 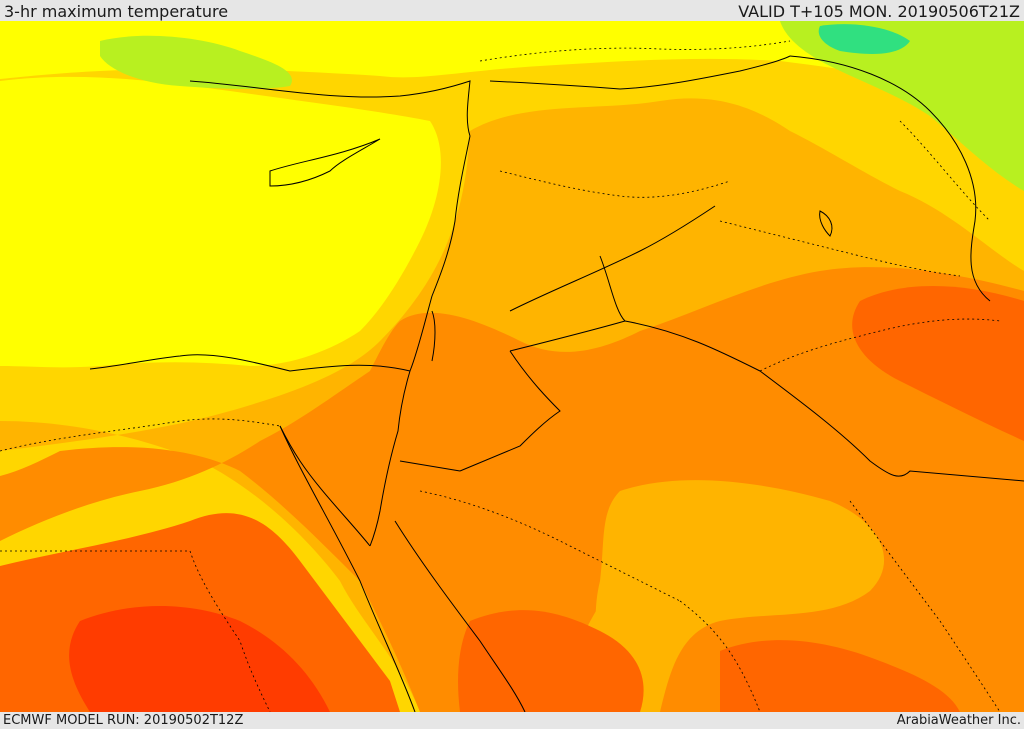 What do you see at coordinates (840, 676) in the screenshot?
I see `field-dark-orange-se` at bounding box center [840, 676].